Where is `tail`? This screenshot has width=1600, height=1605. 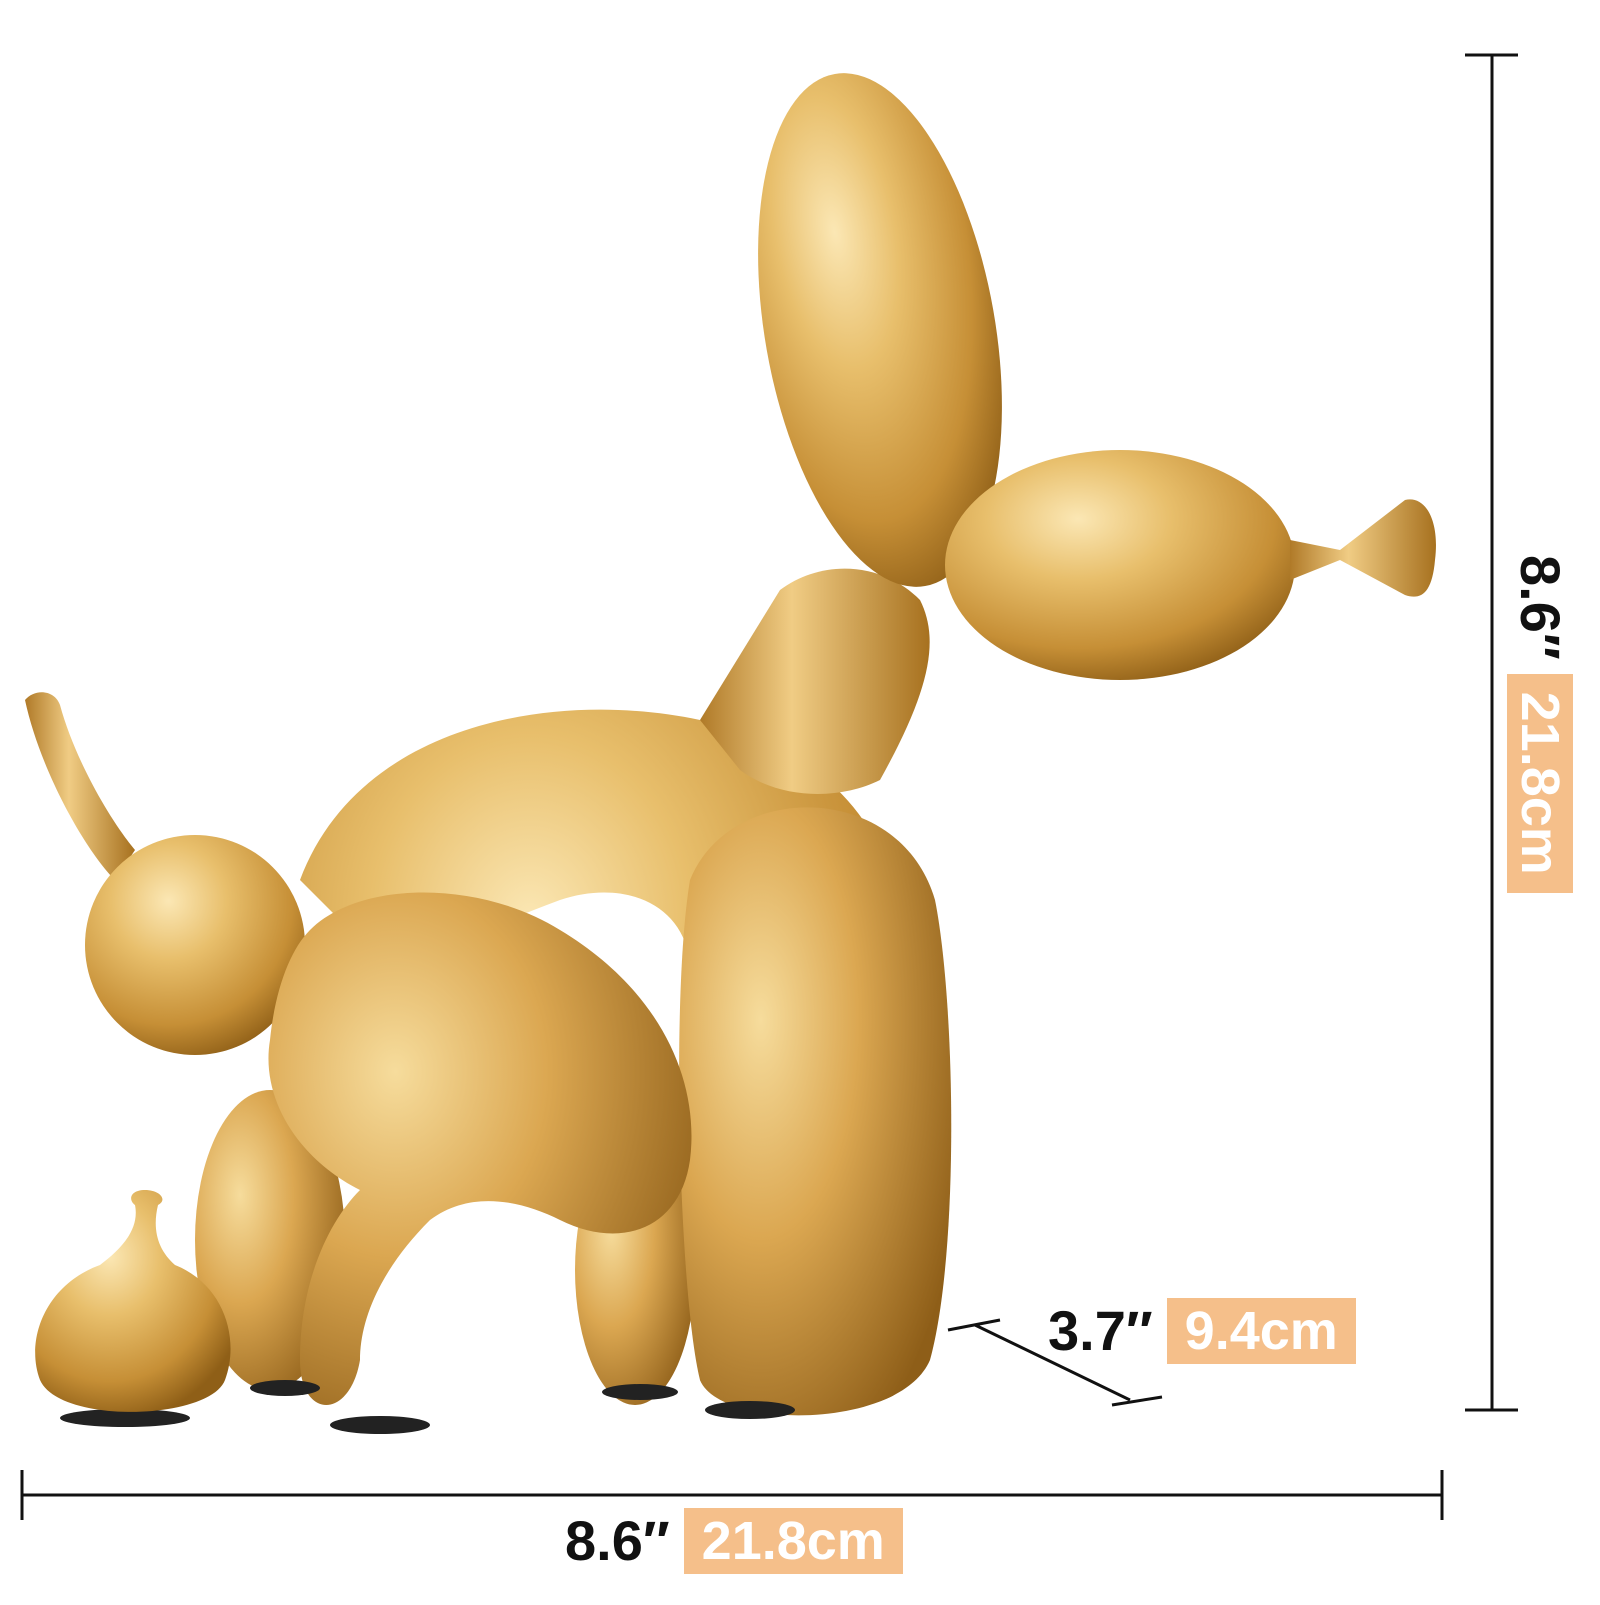
tail is located at coordinates (80, 786).